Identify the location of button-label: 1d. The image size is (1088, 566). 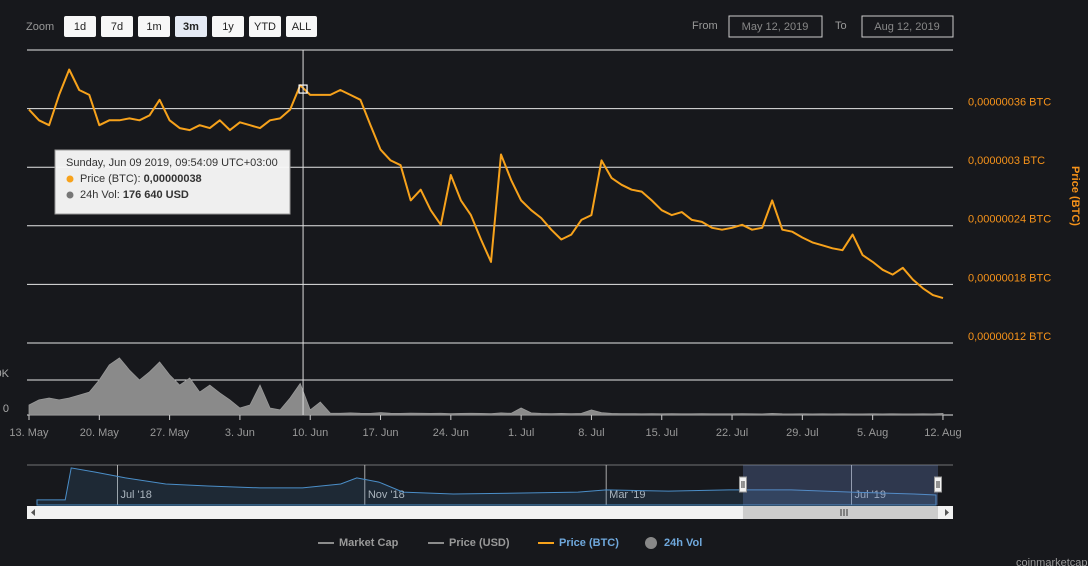
(80, 27).